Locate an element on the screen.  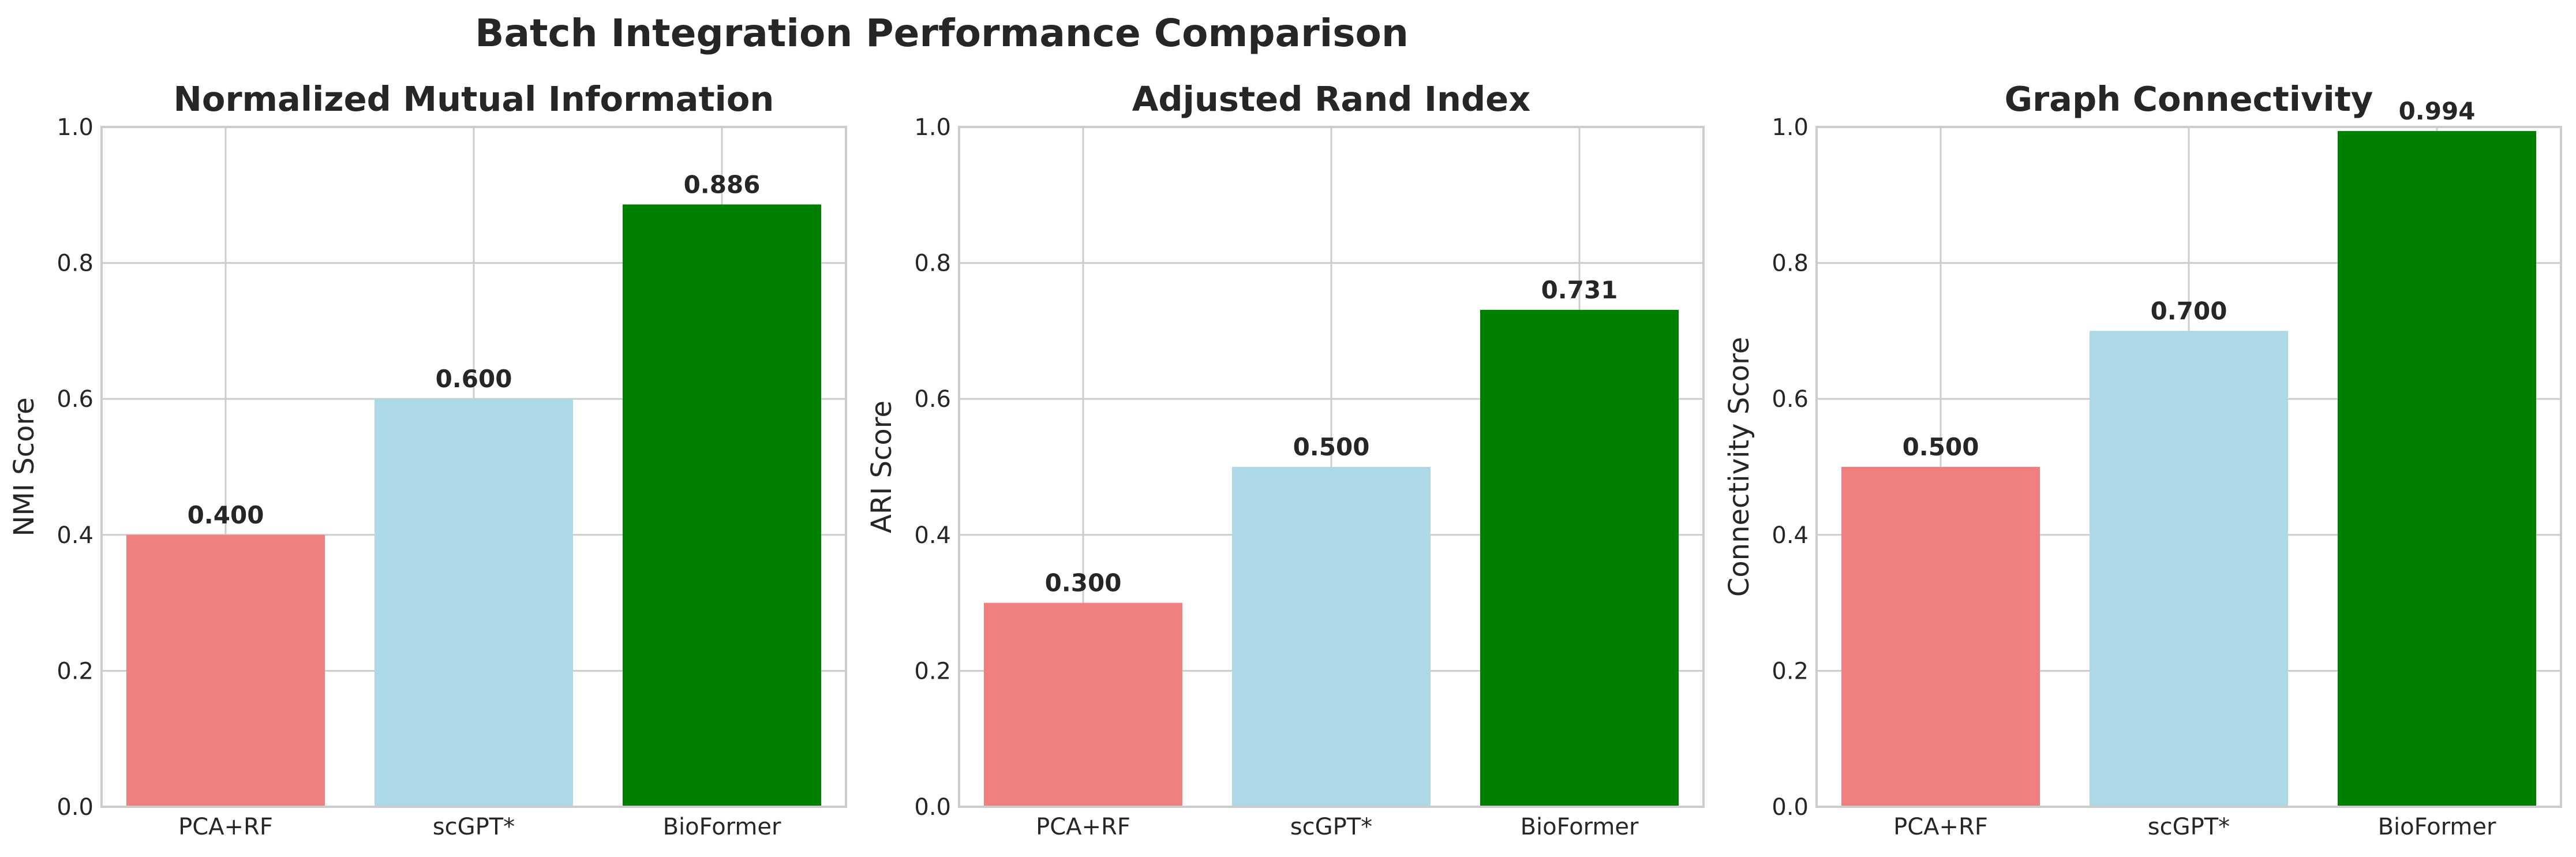
bar-value-label: 0.300 is located at coordinates (1083, 583).